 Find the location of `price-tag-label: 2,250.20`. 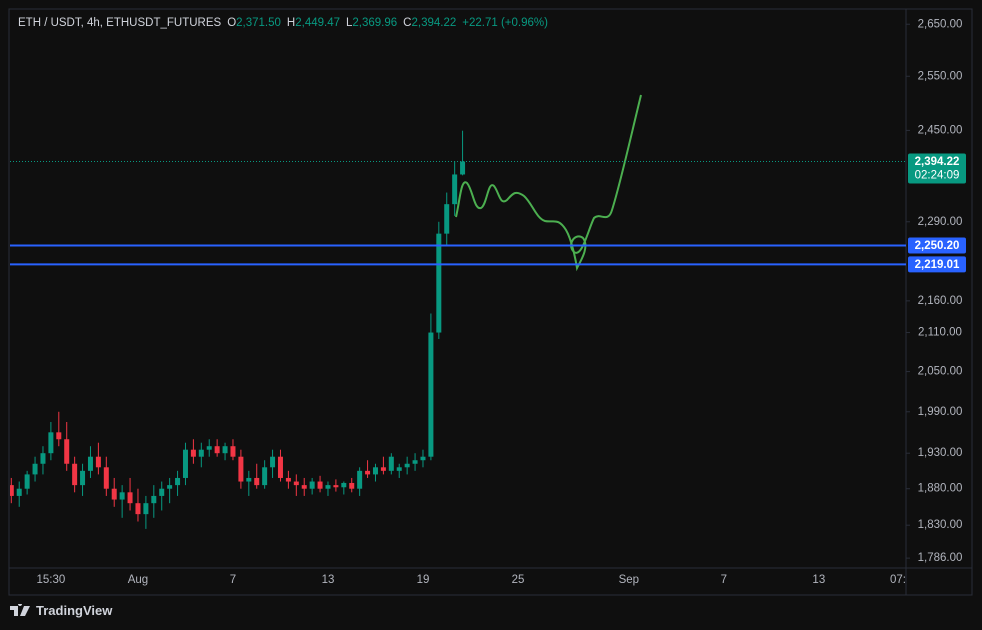

price-tag-label: 2,250.20 is located at coordinates (937, 246).